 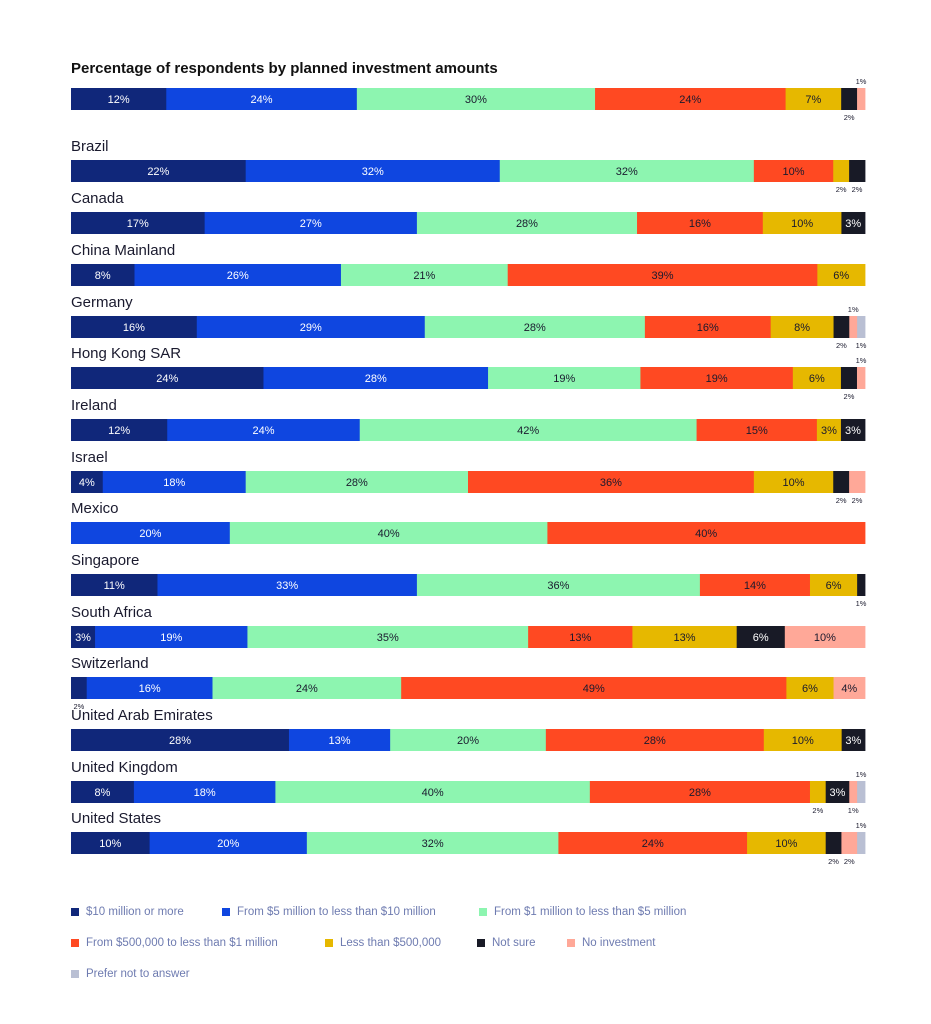 What do you see at coordinates (135, 912) in the screenshot?
I see `legend-label: $10 million or more` at bounding box center [135, 912].